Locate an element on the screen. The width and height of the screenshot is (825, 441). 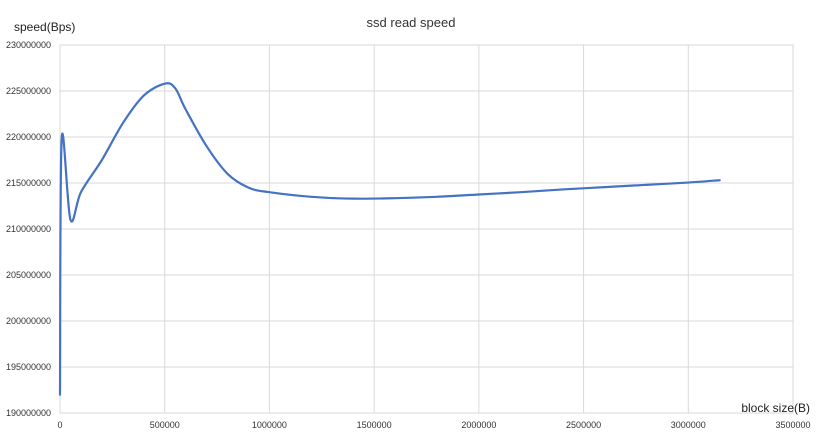
y-tick-label: 200000000 is located at coordinates (28, 321).